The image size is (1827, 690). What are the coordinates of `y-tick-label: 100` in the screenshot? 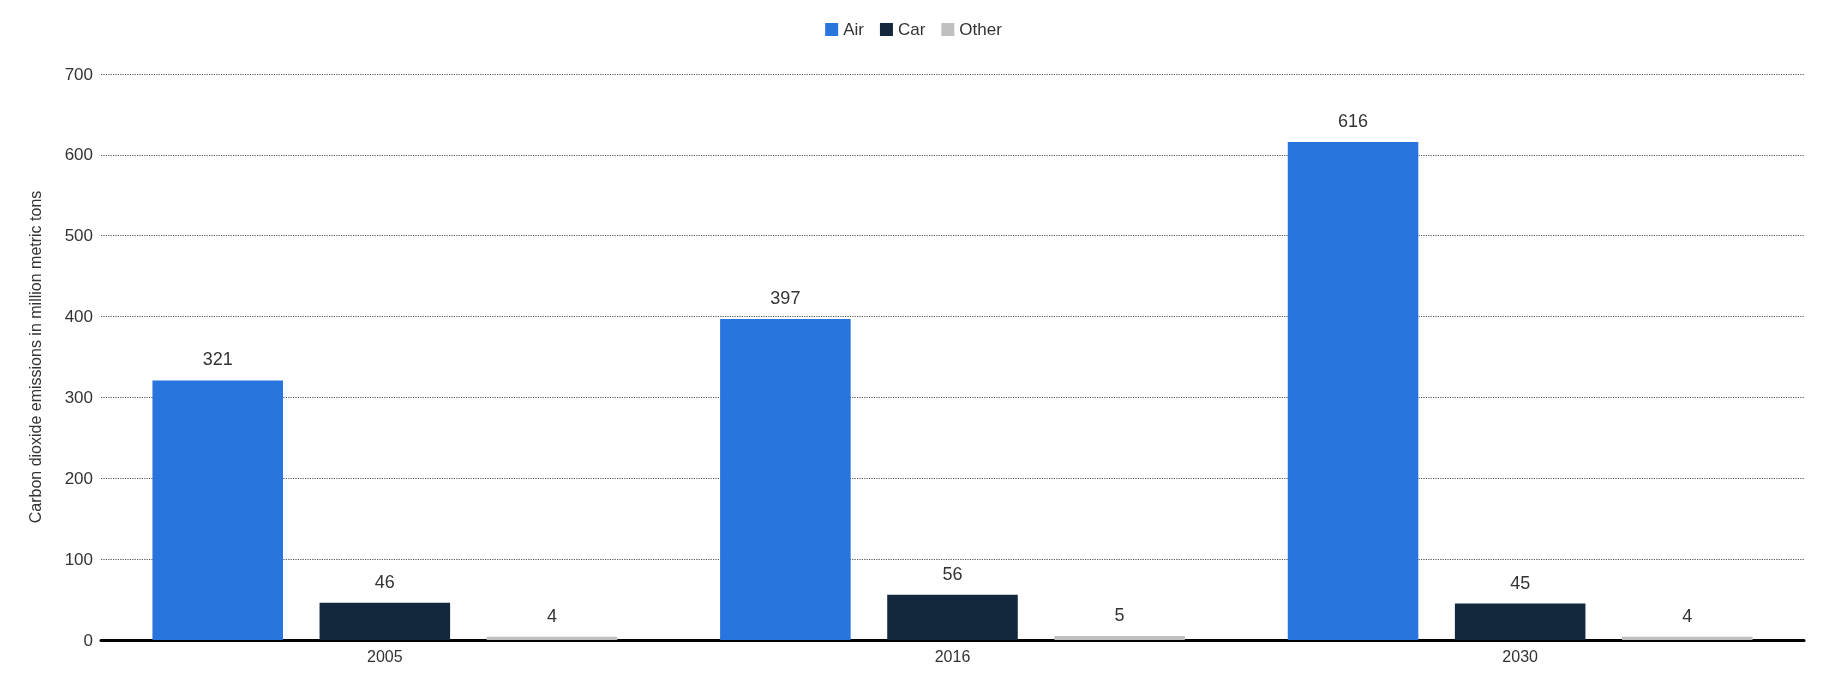 It's located at (78, 559).